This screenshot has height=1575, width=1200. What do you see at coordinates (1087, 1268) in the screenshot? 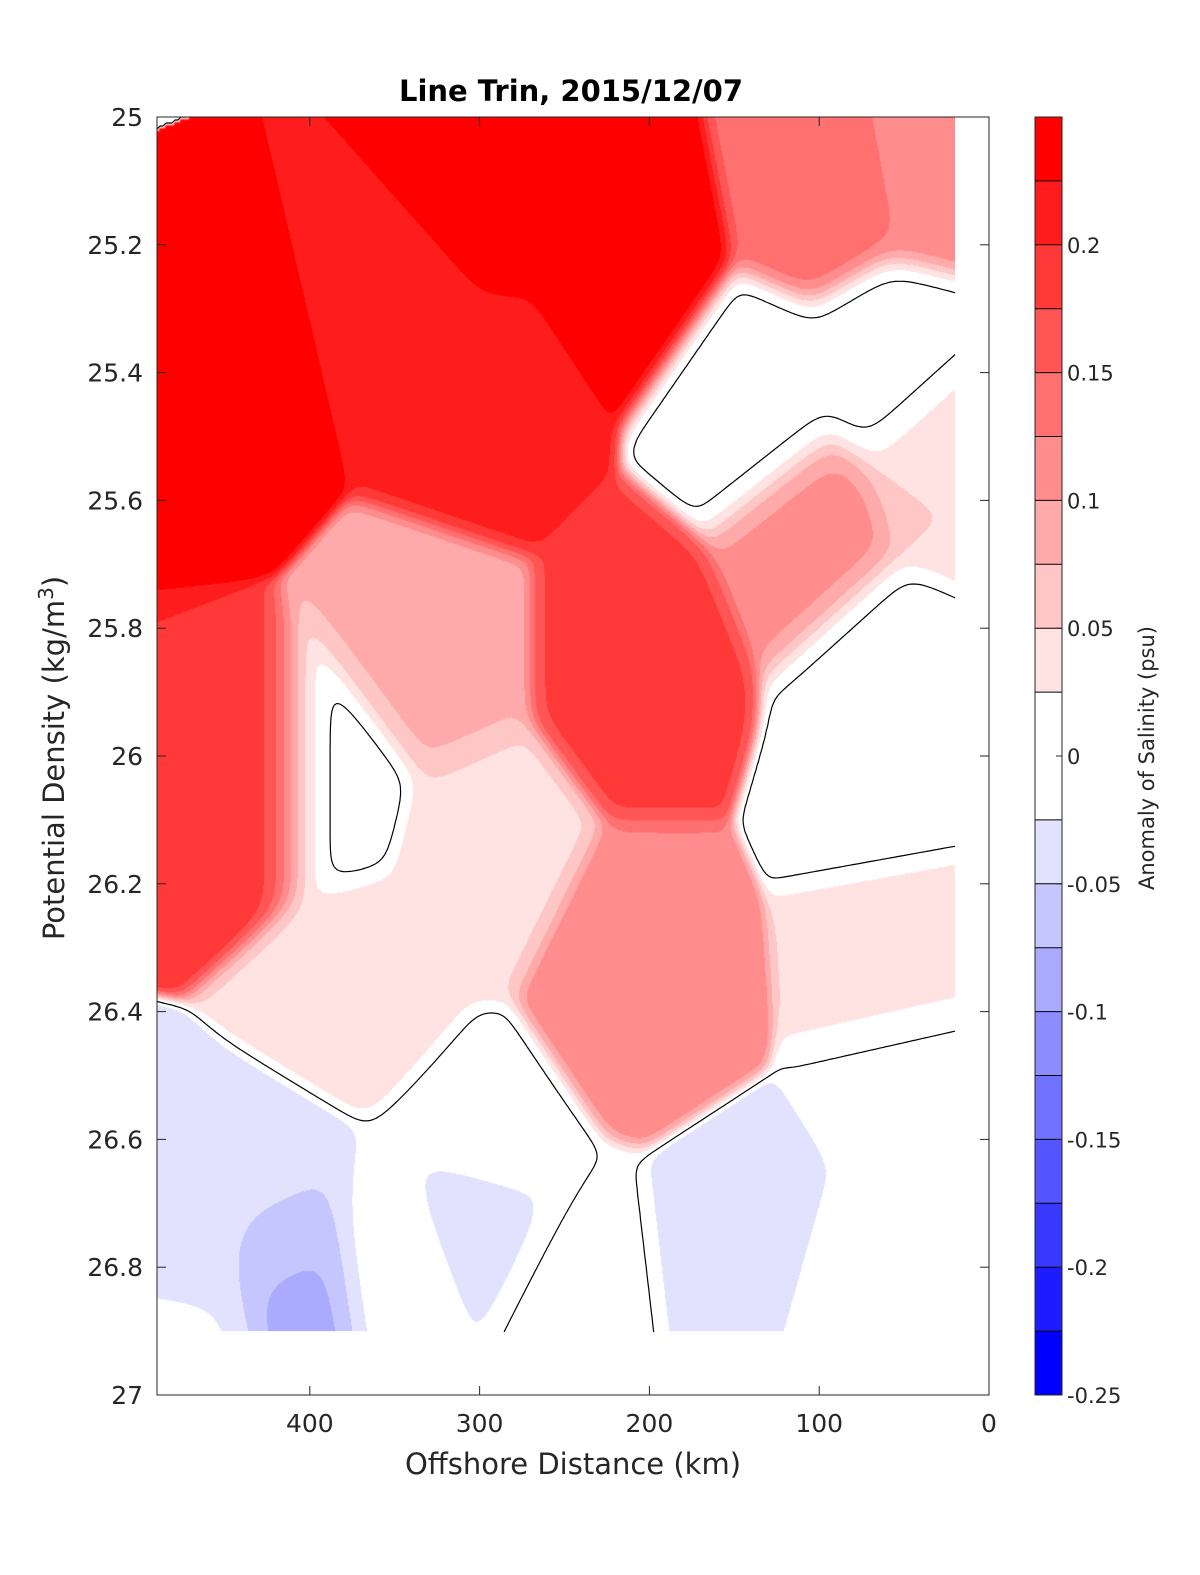
I see `colorbar-tick-label: -0.2` at bounding box center [1087, 1268].